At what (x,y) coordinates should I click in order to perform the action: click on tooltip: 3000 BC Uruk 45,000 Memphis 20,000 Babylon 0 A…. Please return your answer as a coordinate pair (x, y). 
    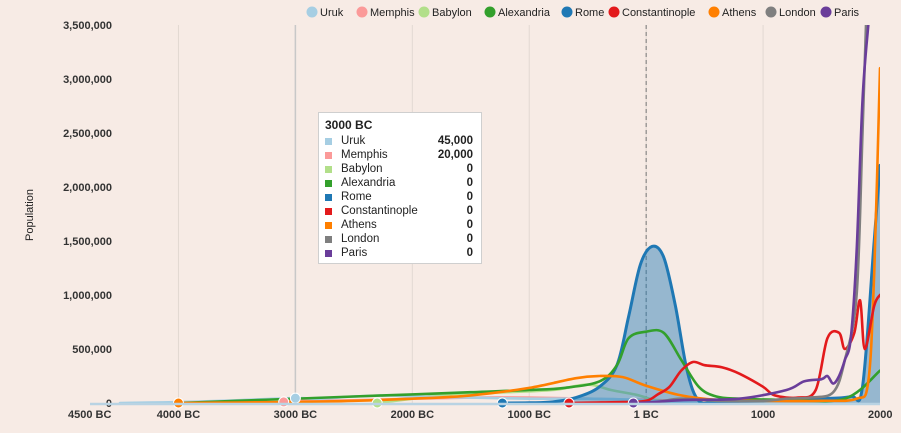
    Looking at the image, I should click on (400, 188).